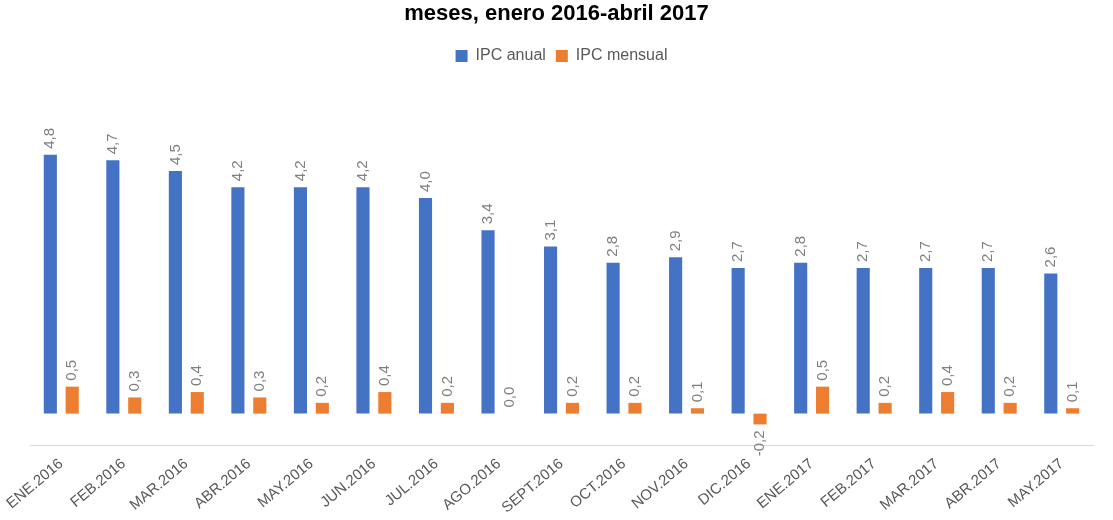  I want to click on data-label: 3,1, so click(549, 230).